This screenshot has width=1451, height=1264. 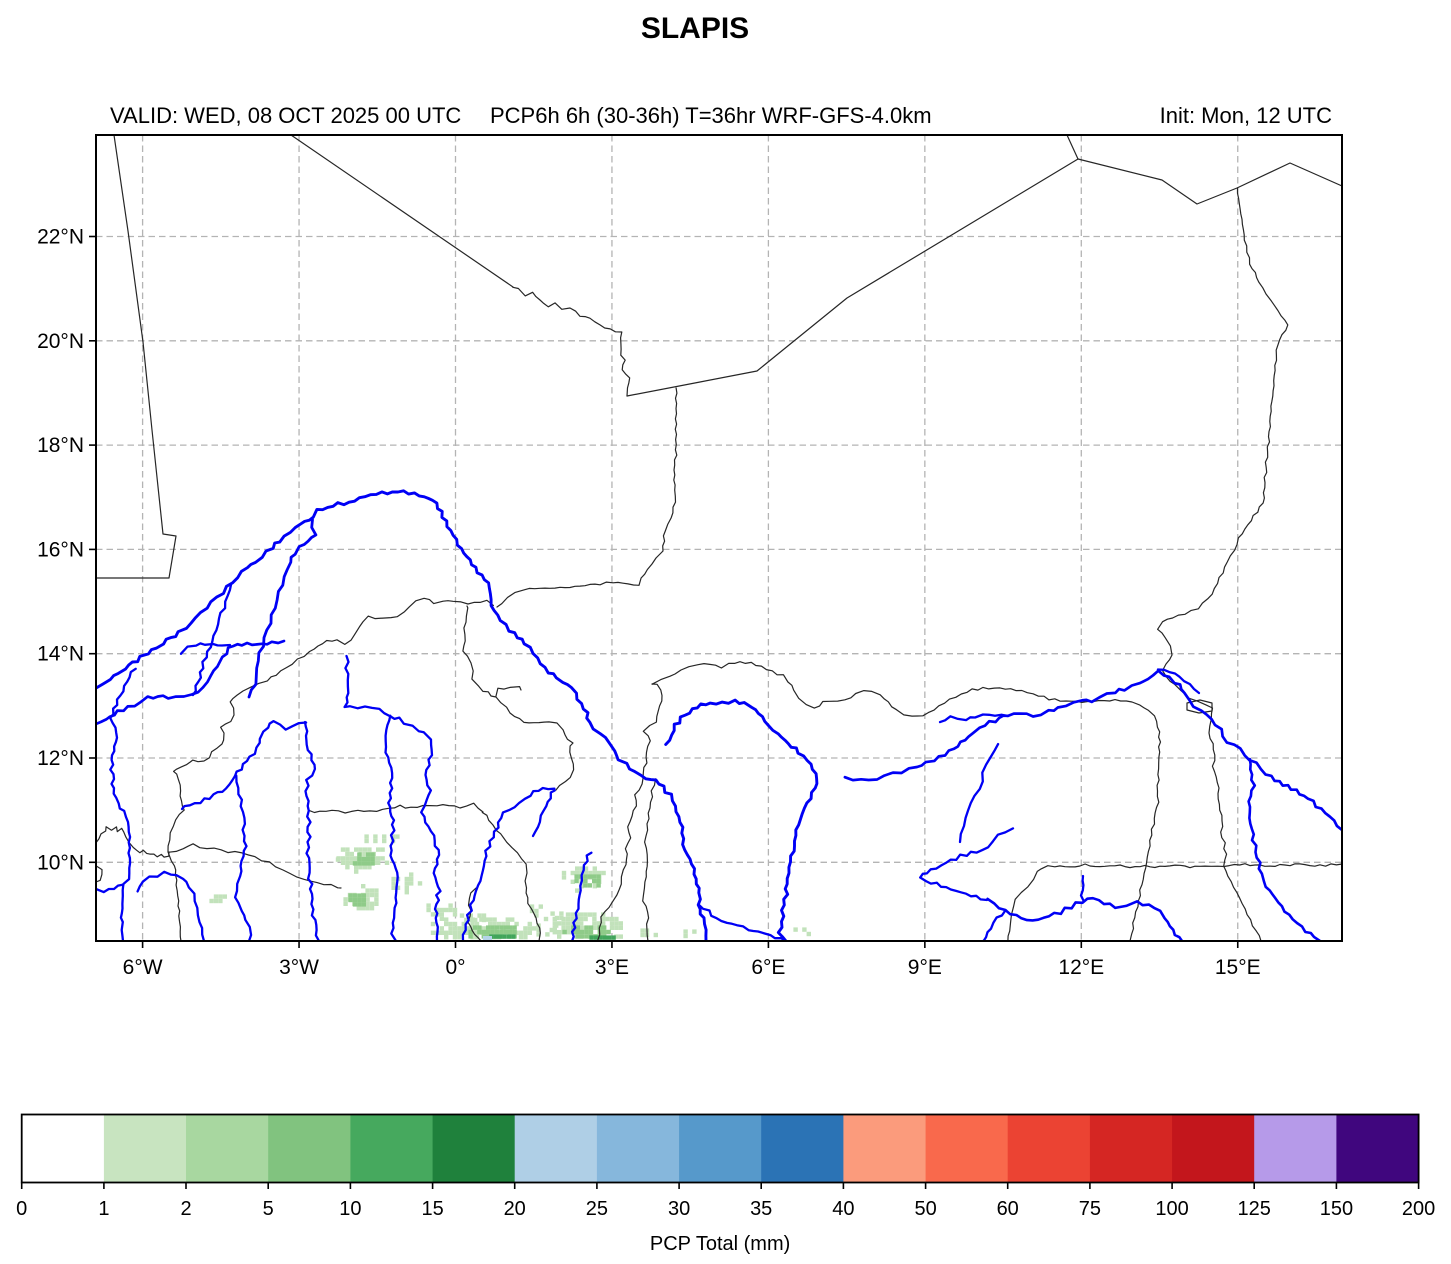 What do you see at coordinates (679, 1209) in the screenshot?
I see `svg-text: 30` at bounding box center [679, 1209].